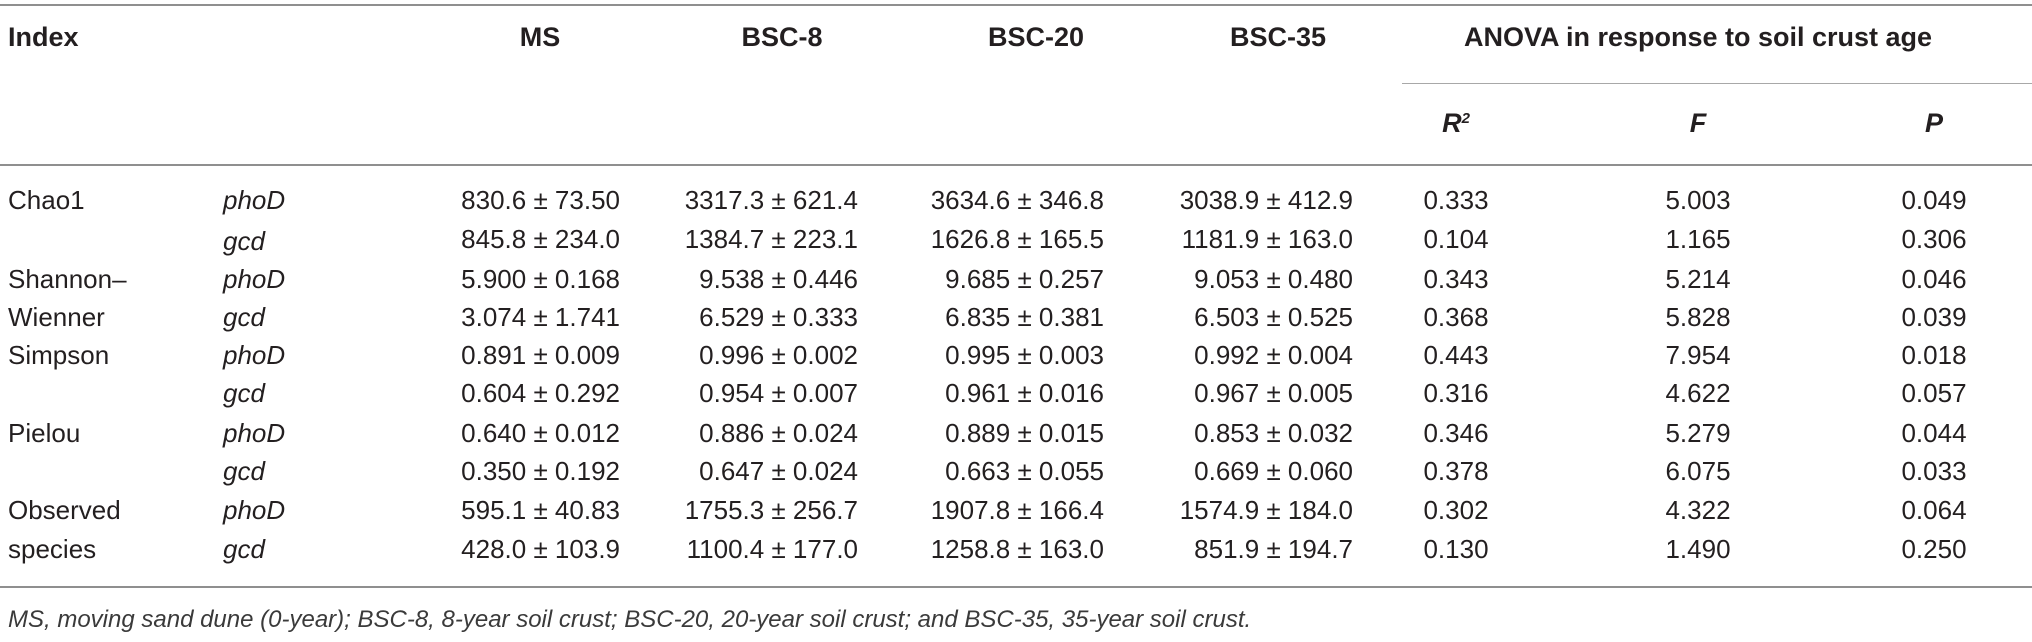 This screenshot has width=2032, height=642. I want to click on bsc8-cell: 9.538 ± 0.446, so click(778, 279).